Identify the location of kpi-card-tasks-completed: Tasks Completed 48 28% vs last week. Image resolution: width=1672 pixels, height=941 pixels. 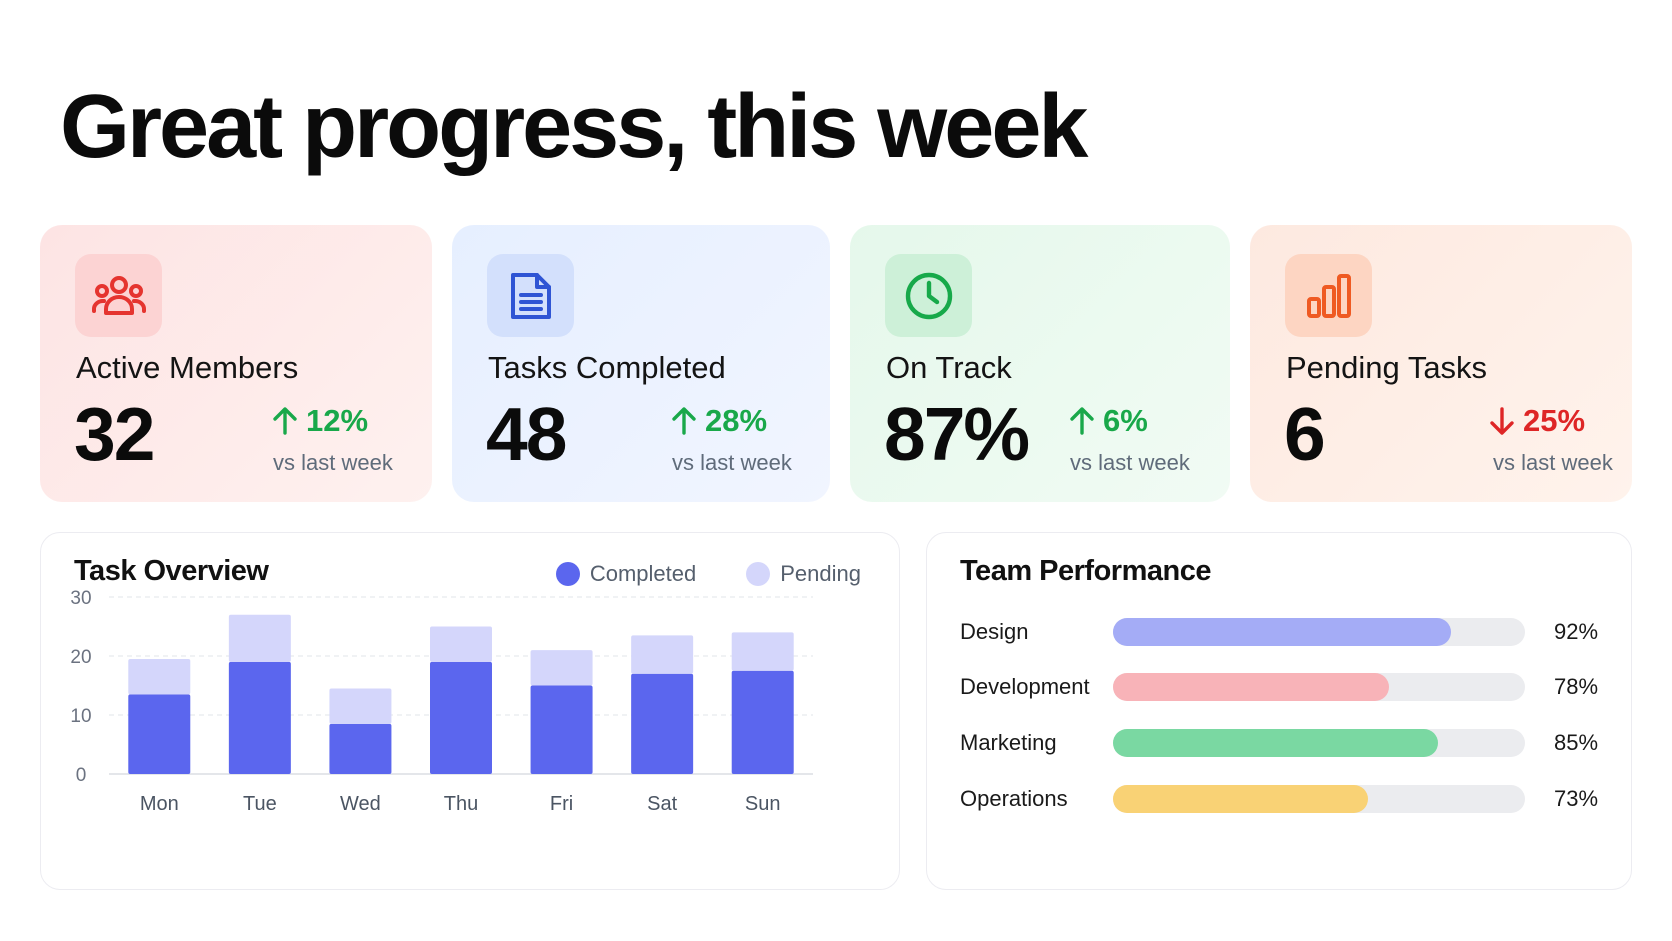
(641, 363).